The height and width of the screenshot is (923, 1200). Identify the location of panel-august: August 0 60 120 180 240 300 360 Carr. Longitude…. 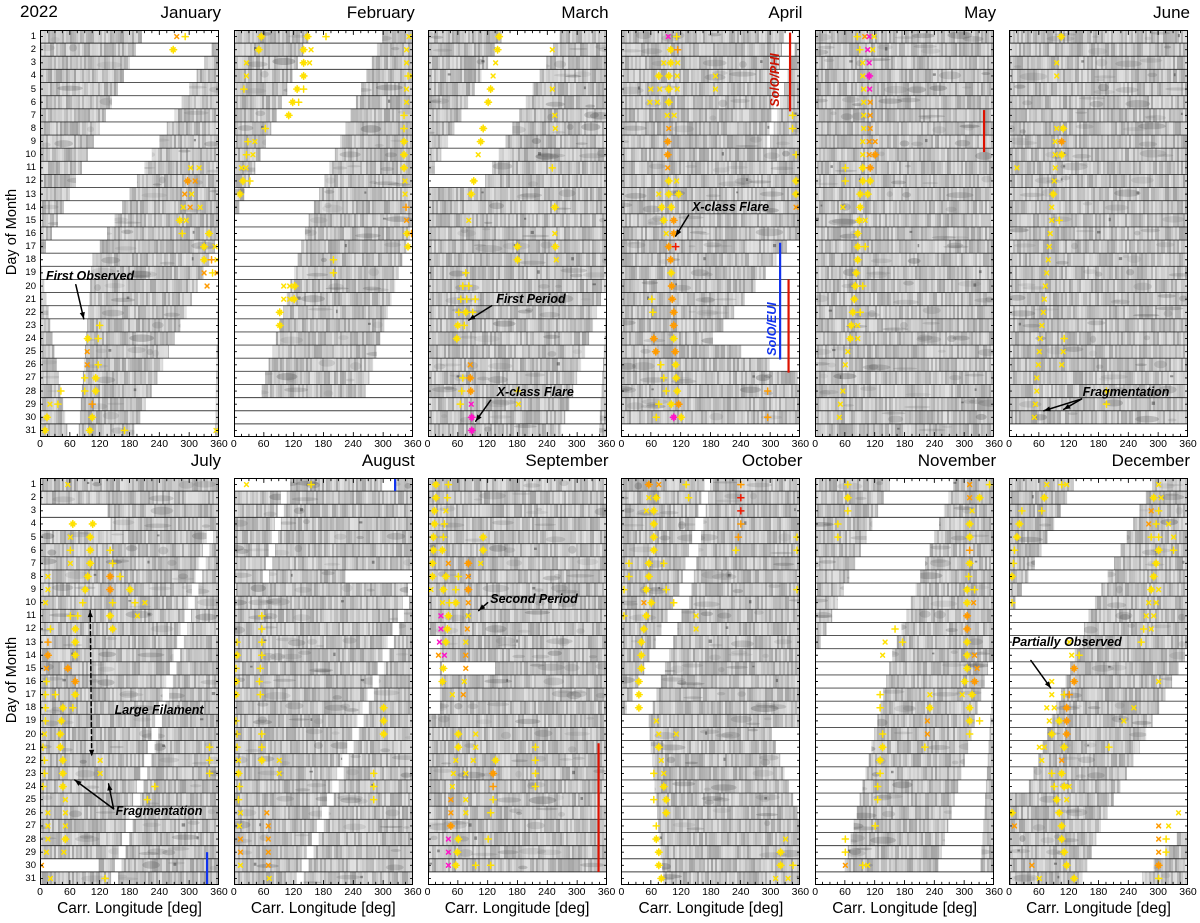
(326, 684).